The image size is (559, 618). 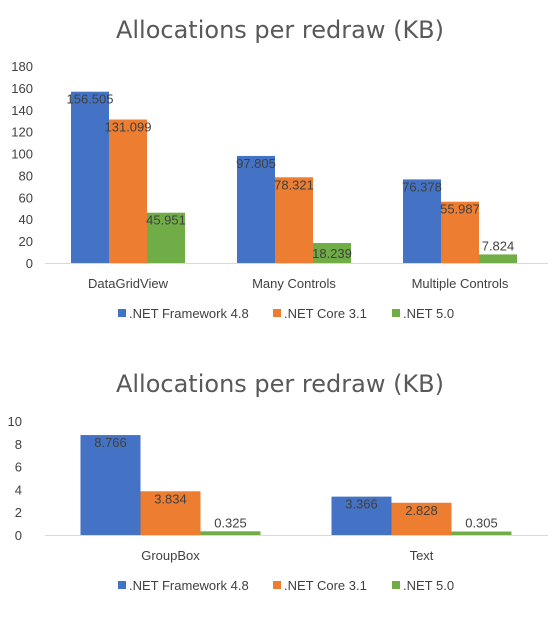 I want to click on y-tick-label: 4, so click(x=18, y=489).